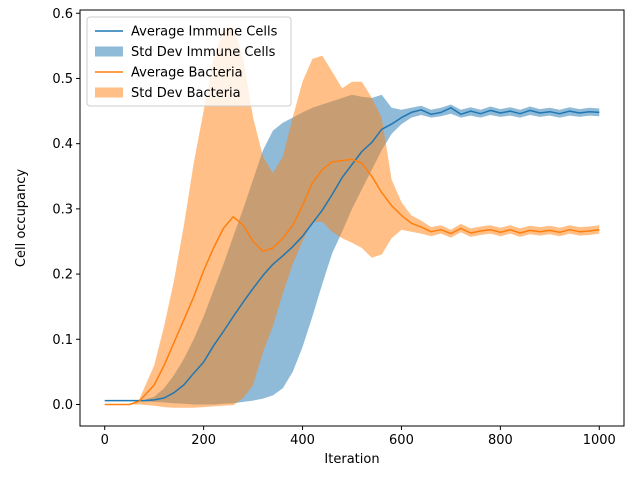 The image size is (640, 480). I want to click on legend-label-average-bacteria: Average Bacteria, so click(187, 73).